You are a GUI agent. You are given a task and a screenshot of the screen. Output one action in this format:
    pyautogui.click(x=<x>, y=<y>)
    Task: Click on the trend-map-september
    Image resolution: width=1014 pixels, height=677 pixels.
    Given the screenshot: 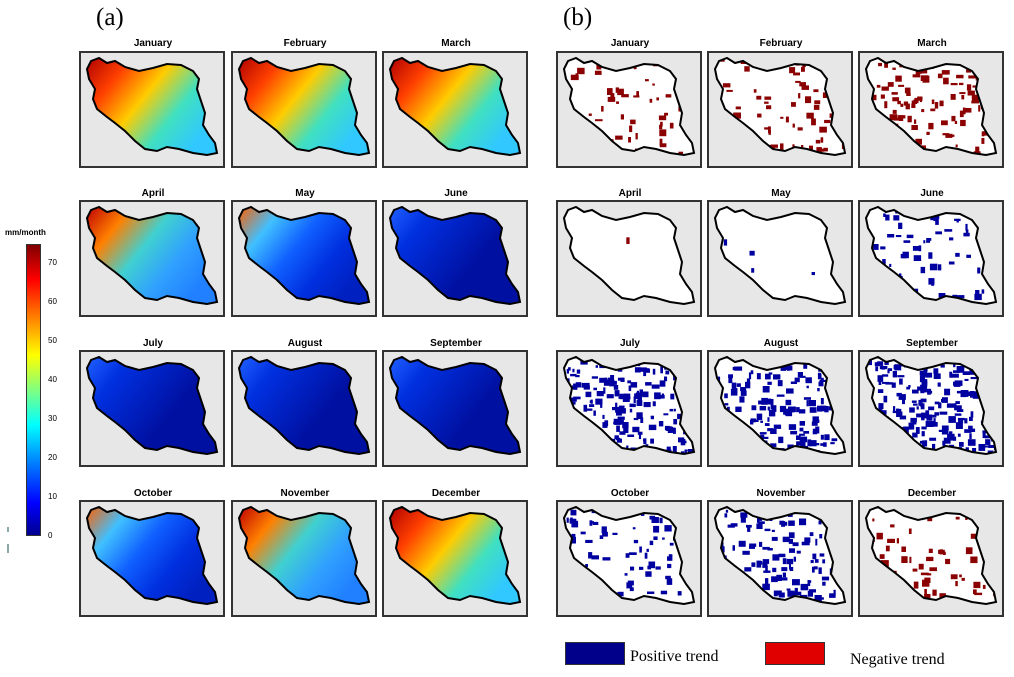 What is the action you would take?
    pyautogui.click(x=931, y=408)
    